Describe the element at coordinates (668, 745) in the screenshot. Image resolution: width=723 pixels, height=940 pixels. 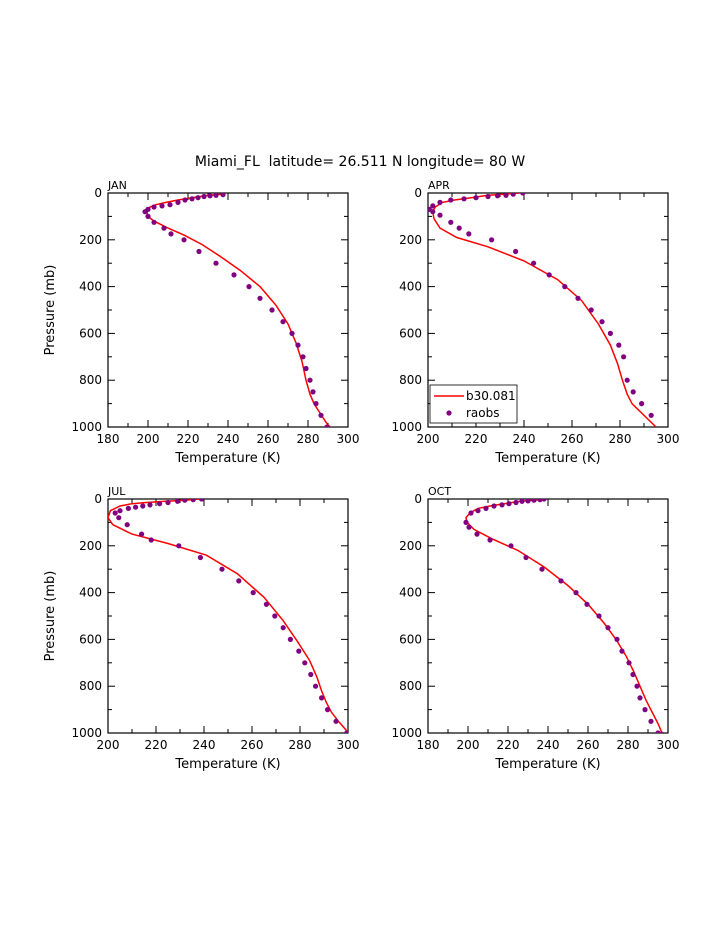
I see `x-tick-label: 300` at that location.